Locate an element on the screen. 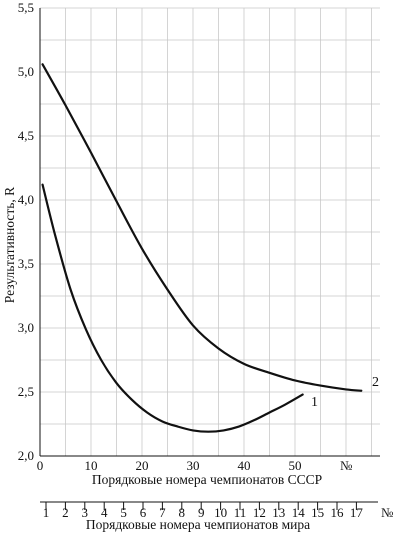 The height and width of the screenshot is (534, 400). x-tick-label: 30 is located at coordinates (193, 465).